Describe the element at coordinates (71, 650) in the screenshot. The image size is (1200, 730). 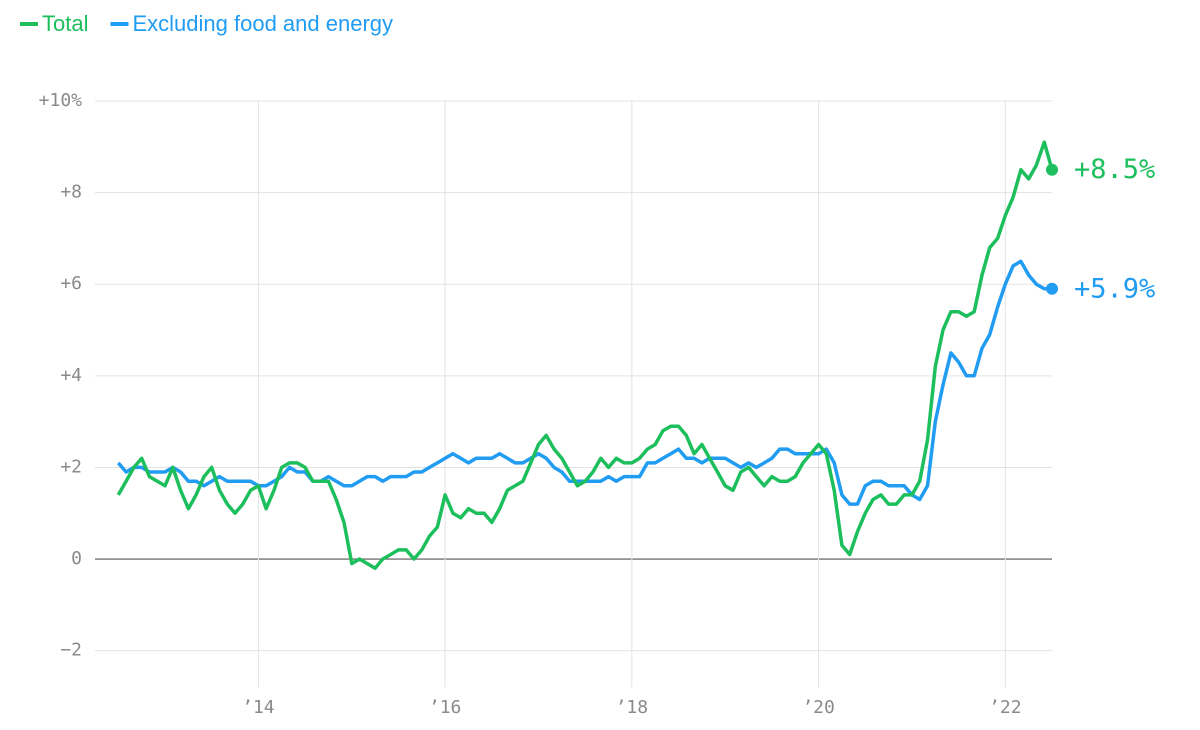
I see `y-tick-label: −2` at that location.